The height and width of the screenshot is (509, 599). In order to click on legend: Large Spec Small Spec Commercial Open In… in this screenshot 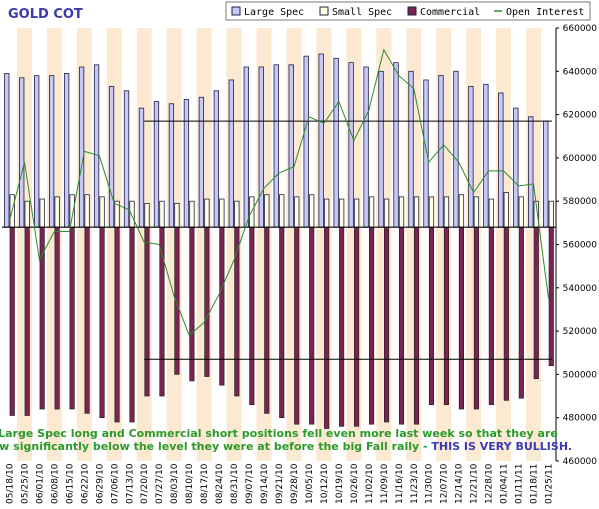, I will do `click(408, 11)`.